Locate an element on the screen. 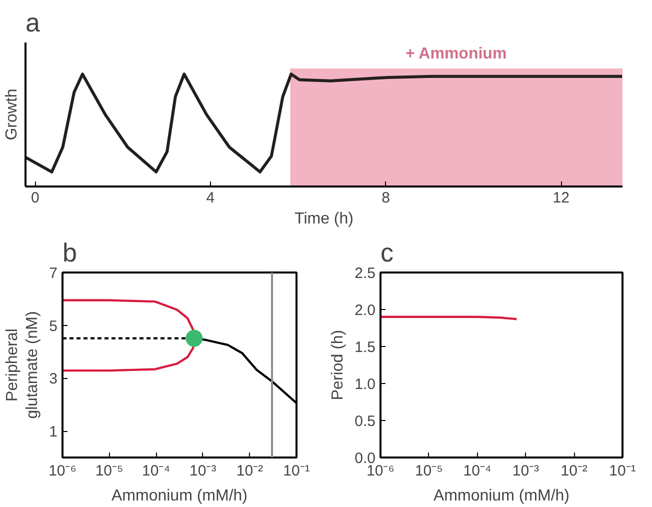 This screenshot has height=507, width=652. y-tick-label: 3 is located at coordinates (53, 379).